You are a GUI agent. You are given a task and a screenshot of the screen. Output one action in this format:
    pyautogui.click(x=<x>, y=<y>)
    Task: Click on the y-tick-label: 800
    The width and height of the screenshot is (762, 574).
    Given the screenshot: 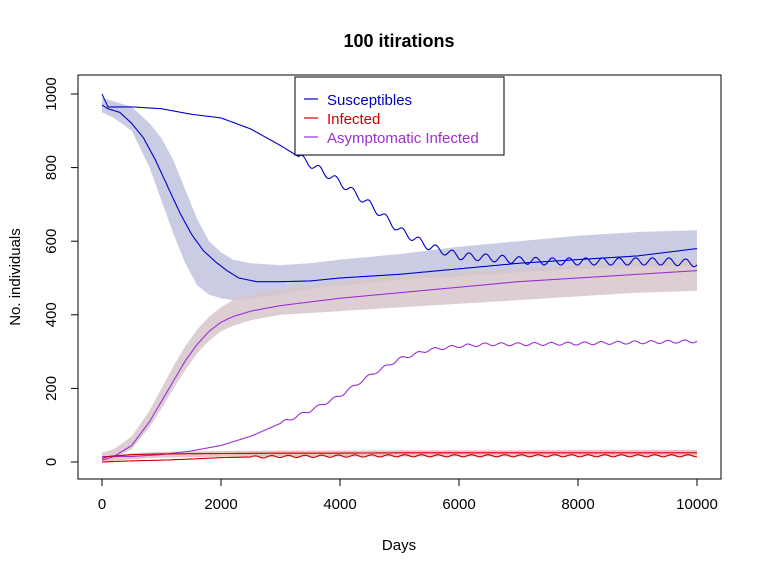 What is the action you would take?
    pyautogui.click(x=51, y=167)
    